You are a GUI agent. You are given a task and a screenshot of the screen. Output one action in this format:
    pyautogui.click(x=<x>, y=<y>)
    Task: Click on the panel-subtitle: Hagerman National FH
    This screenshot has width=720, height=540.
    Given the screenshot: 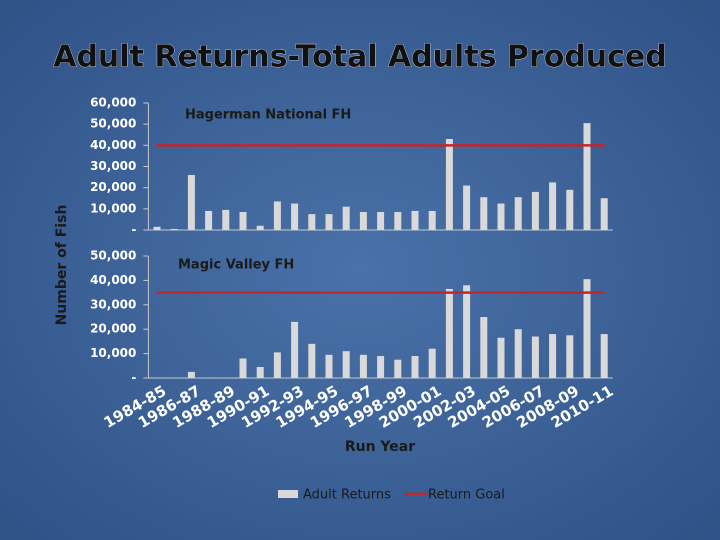 What is the action you would take?
    pyautogui.click(x=268, y=115)
    